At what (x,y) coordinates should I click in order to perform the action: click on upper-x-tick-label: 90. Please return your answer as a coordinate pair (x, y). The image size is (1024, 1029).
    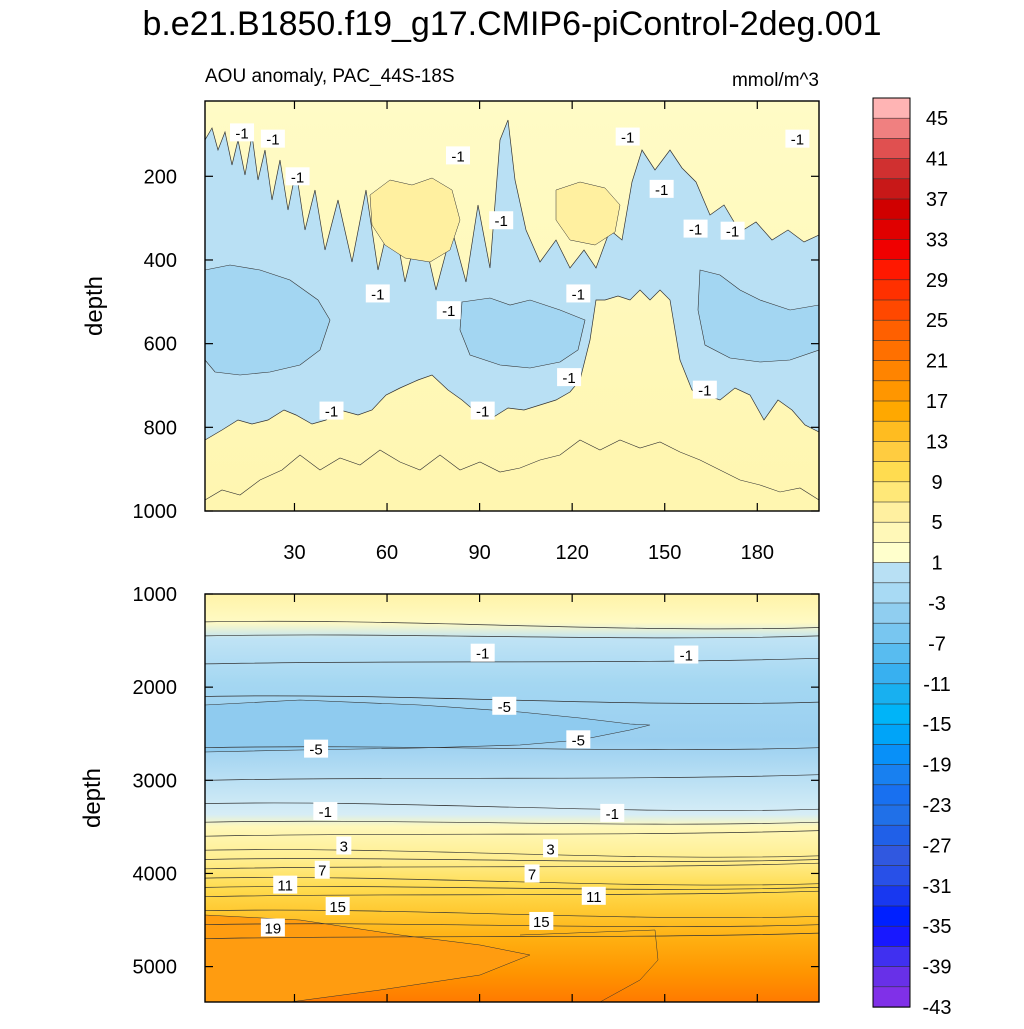
    Looking at the image, I should click on (479, 553).